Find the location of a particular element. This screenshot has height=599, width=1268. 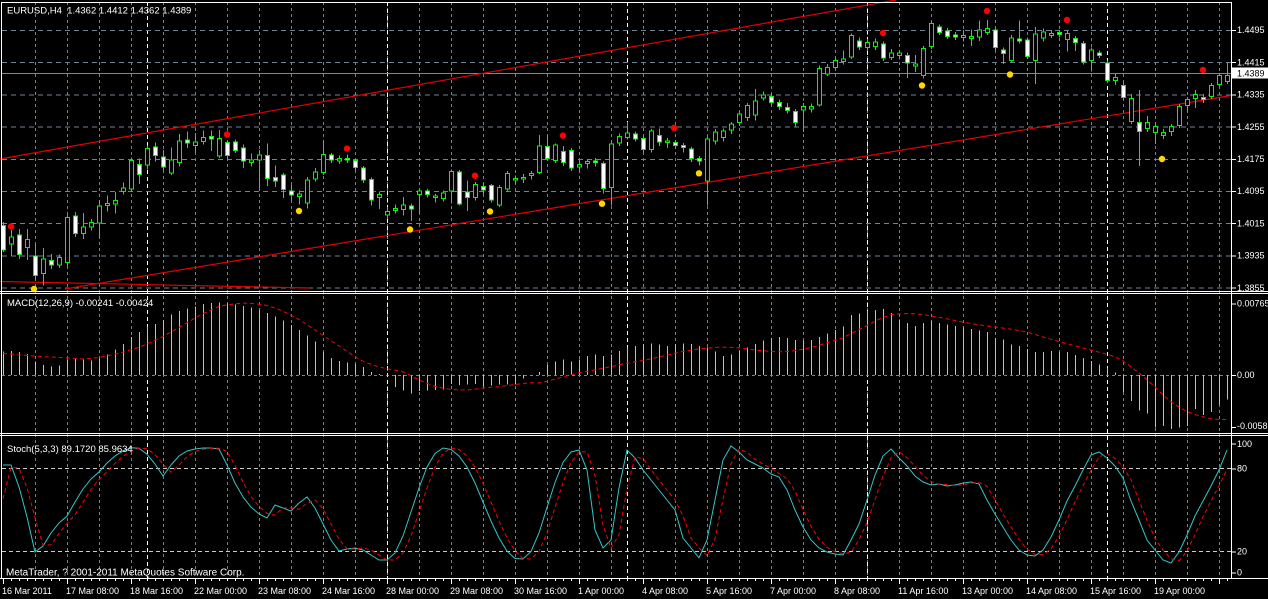

svg-text: 16 Mar 2011 is located at coordinates (27, 591).